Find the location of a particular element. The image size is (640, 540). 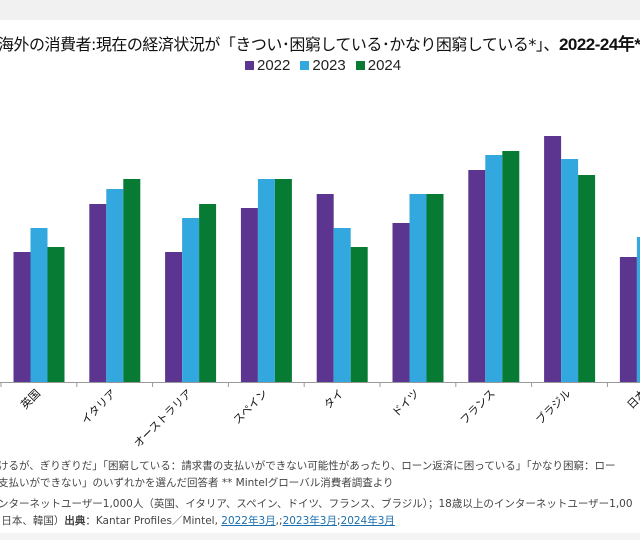

bar-フランス-2022 is located at coordinates (477, 276).